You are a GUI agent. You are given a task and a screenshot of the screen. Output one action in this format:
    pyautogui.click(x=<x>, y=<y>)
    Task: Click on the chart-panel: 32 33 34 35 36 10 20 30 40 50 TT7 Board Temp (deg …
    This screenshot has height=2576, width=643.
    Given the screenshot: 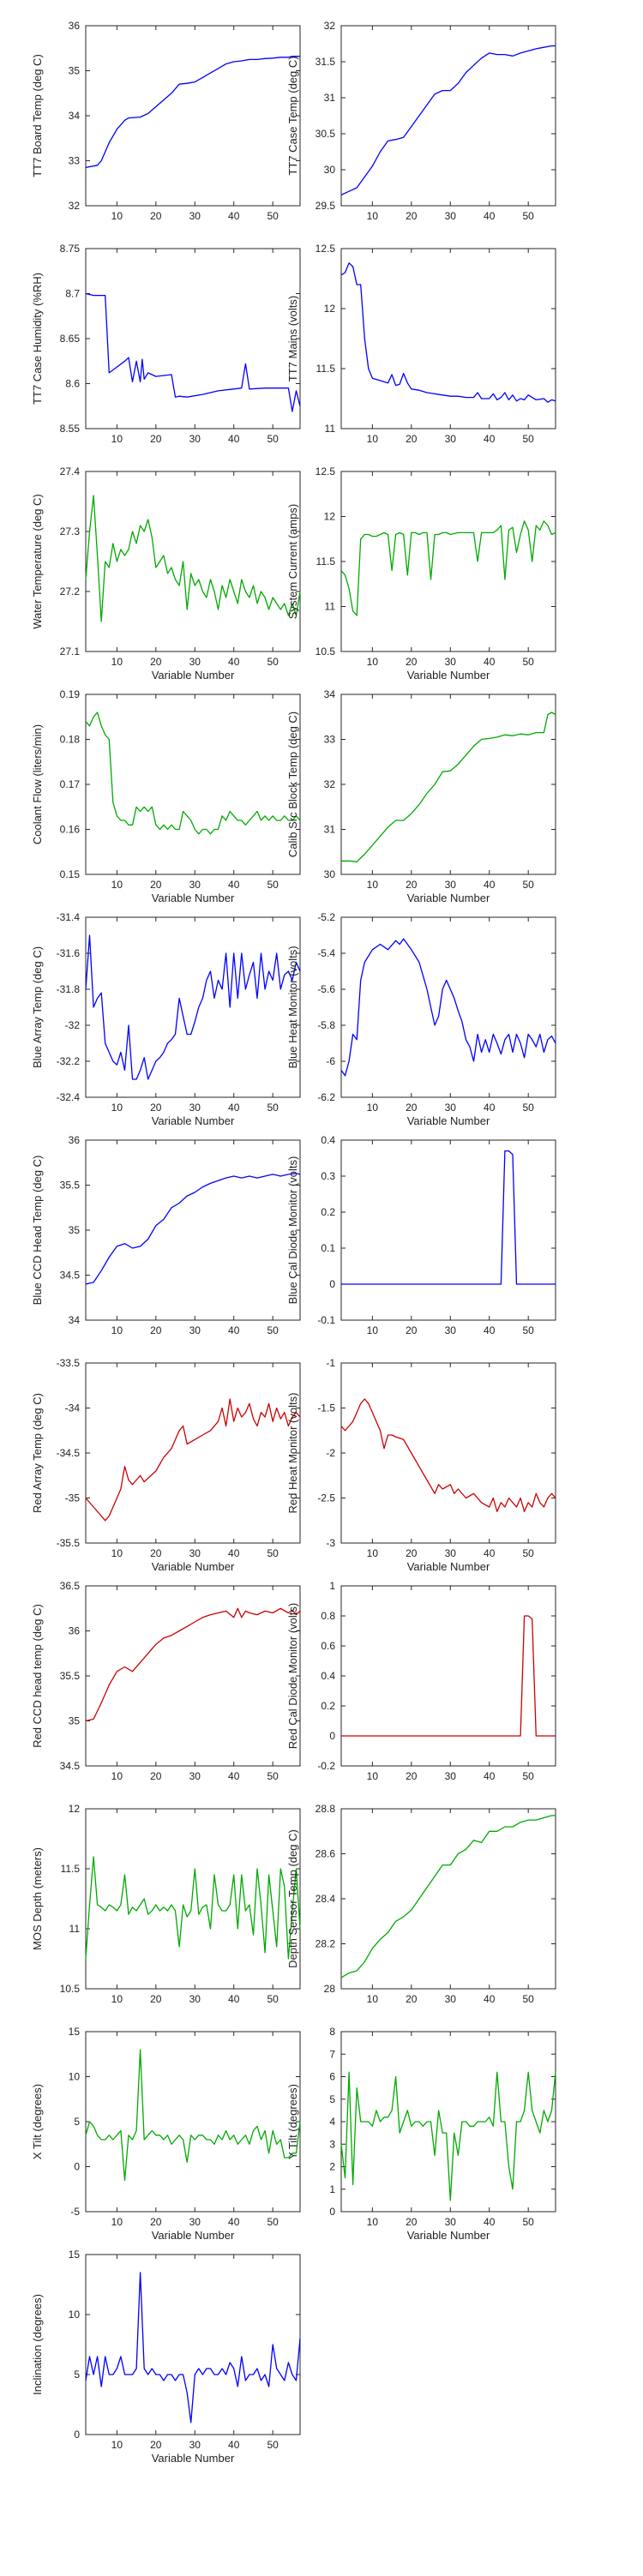 What is the action you would take?
    pyautogui.click(x=166, y=121)
    